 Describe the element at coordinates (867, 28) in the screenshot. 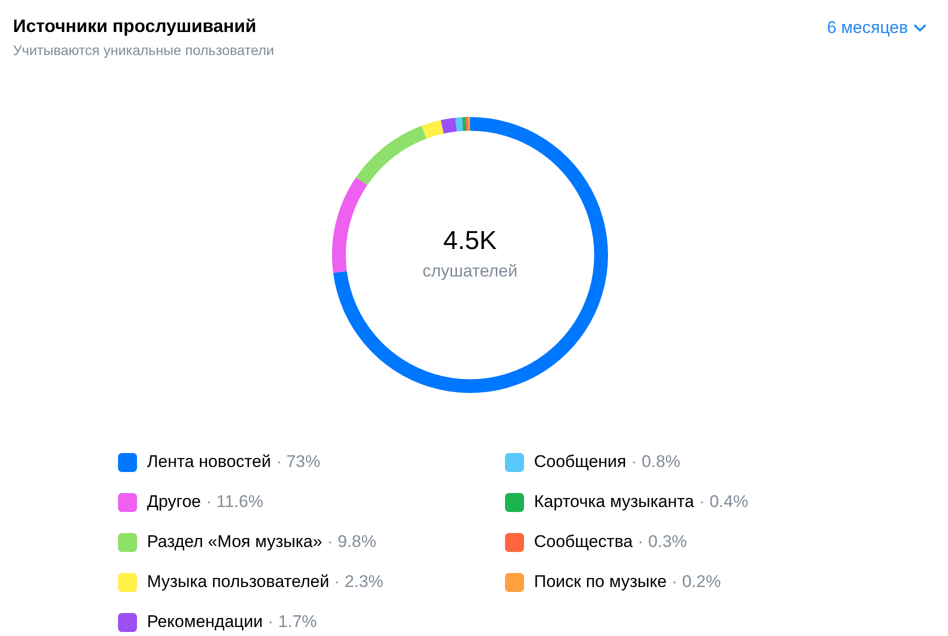

I see `text: 6 месяцев` at that location.